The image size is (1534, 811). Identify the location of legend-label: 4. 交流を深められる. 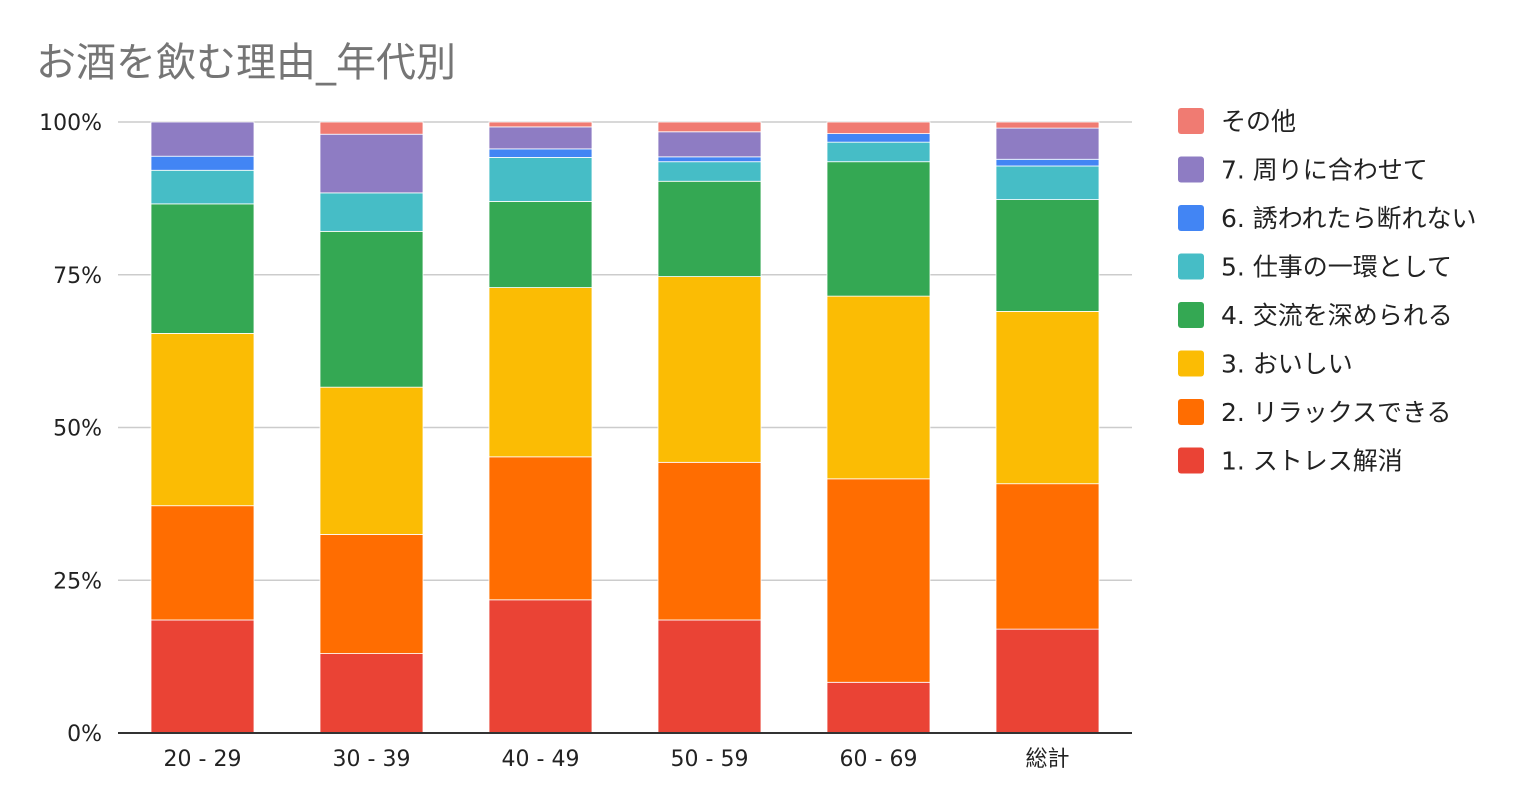
(1337, 315).